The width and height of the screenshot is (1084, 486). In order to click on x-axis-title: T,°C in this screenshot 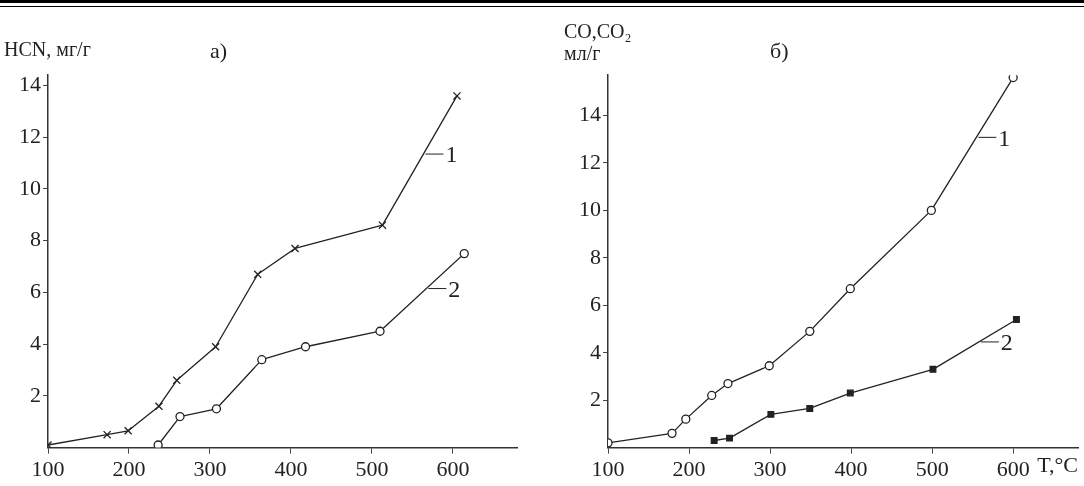, I will do `click(1057, 465)`.